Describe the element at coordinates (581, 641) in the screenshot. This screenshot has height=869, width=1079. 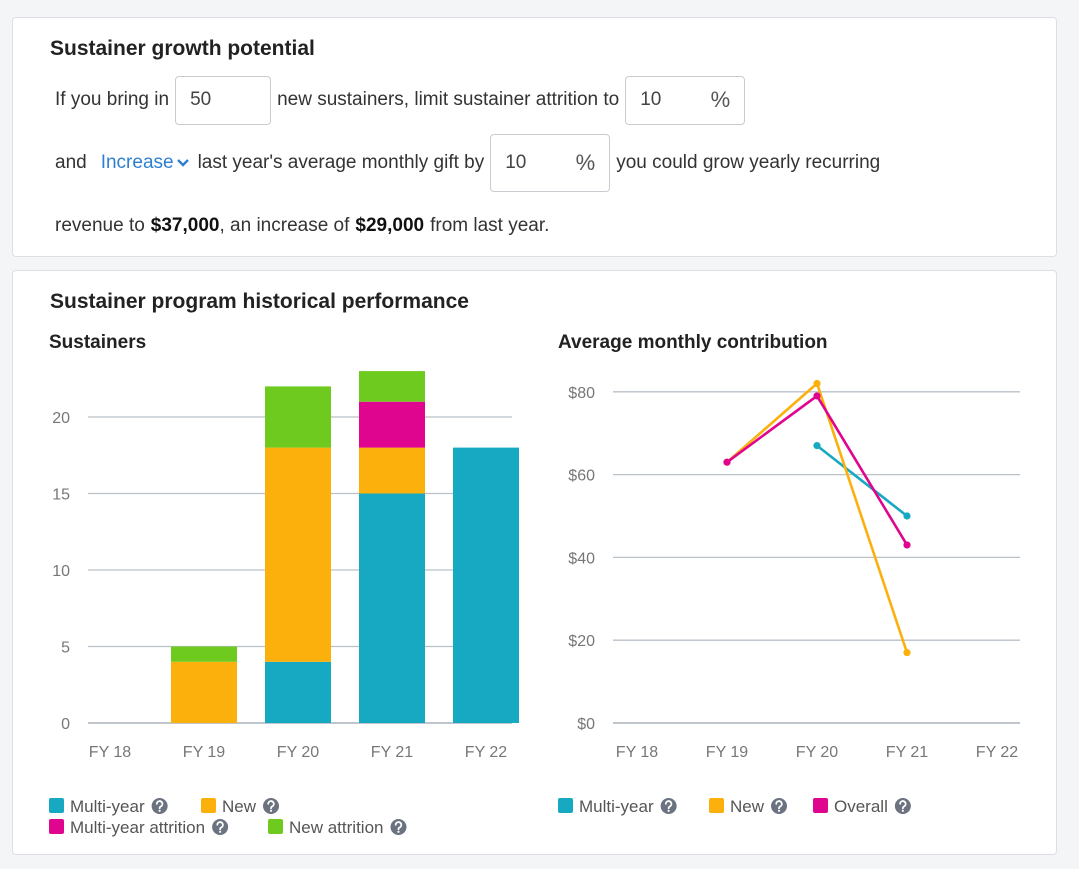
I see `y-tick-label: $20` at that location.